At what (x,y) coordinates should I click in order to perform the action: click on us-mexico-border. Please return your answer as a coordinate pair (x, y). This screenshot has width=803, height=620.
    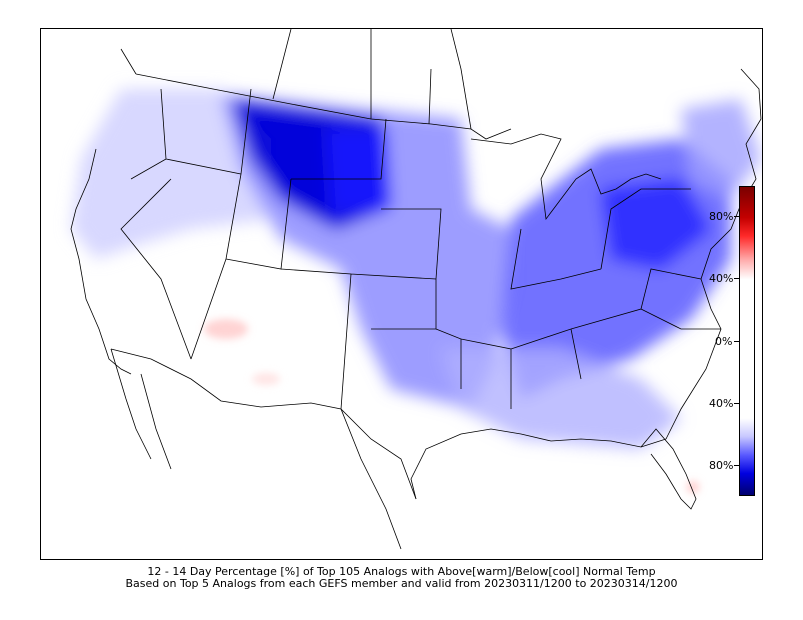
    Looking at the image, I should click on (263, 424).